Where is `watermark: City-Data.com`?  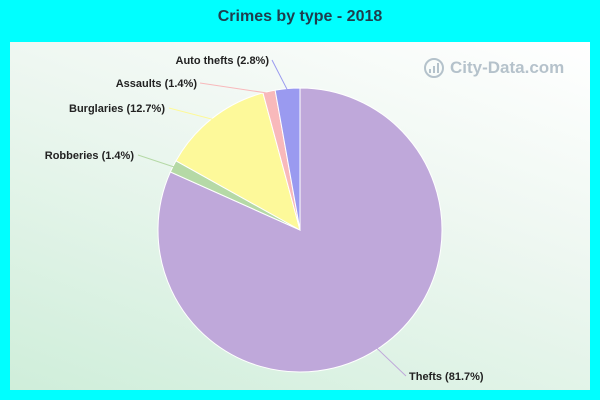
watermark: City-Data.com is located at coordinates (494, 68).